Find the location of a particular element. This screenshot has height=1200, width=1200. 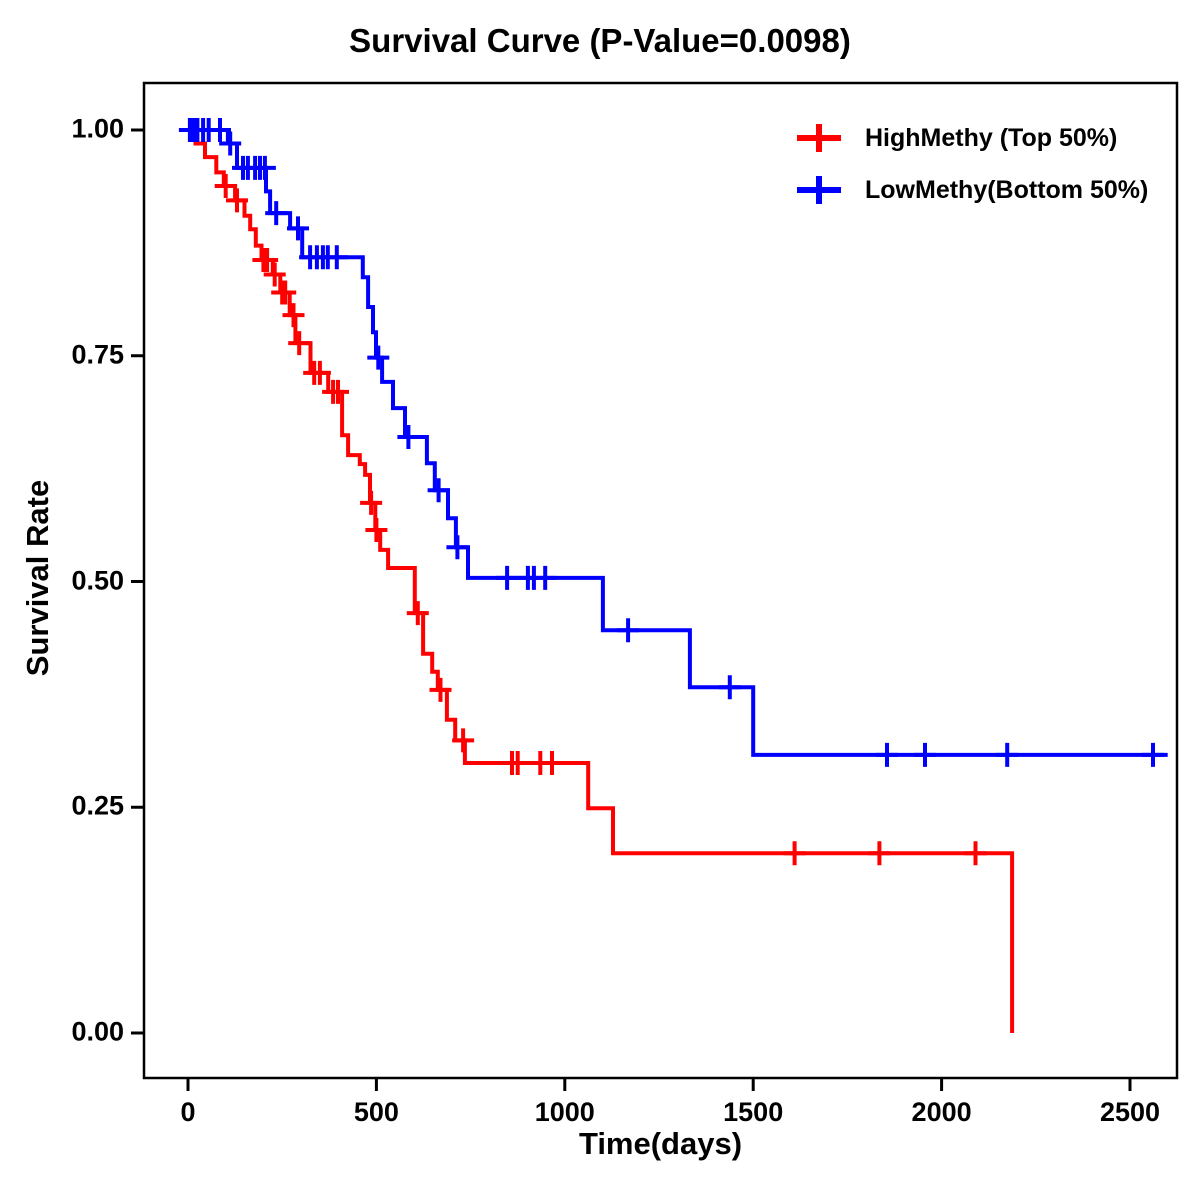

legend-row-lowmethy: LowMethy(Bottom 50%) is located at coordinates (970, 190).